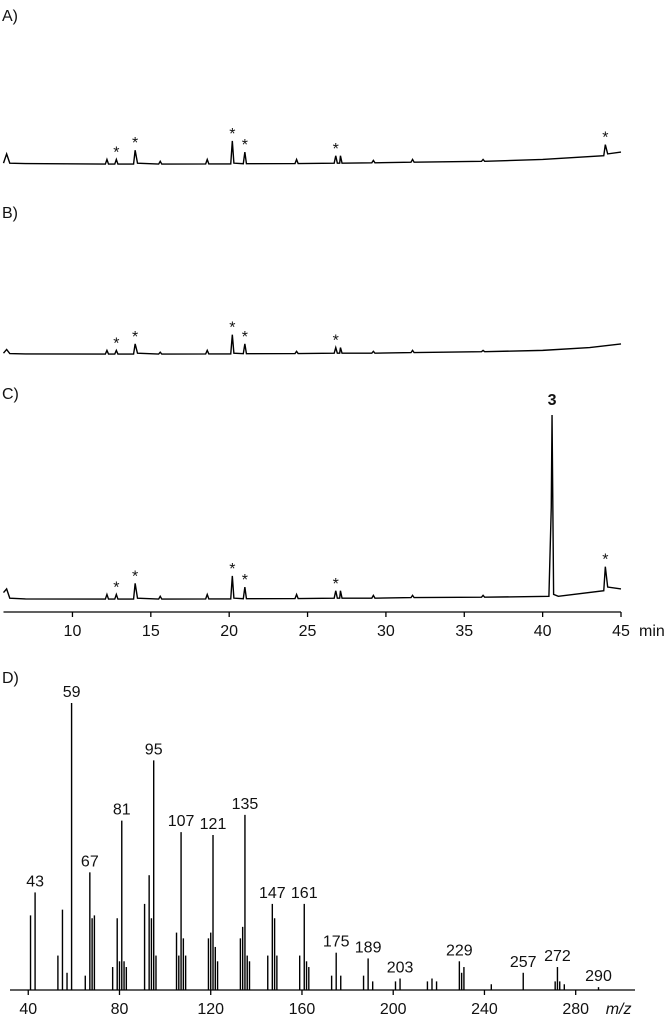 The image size is (672, 1024). What do you see at coordinates (368, 947) in the screenshot?
I see `peak-label: 189` at bounding box center [368, 947].